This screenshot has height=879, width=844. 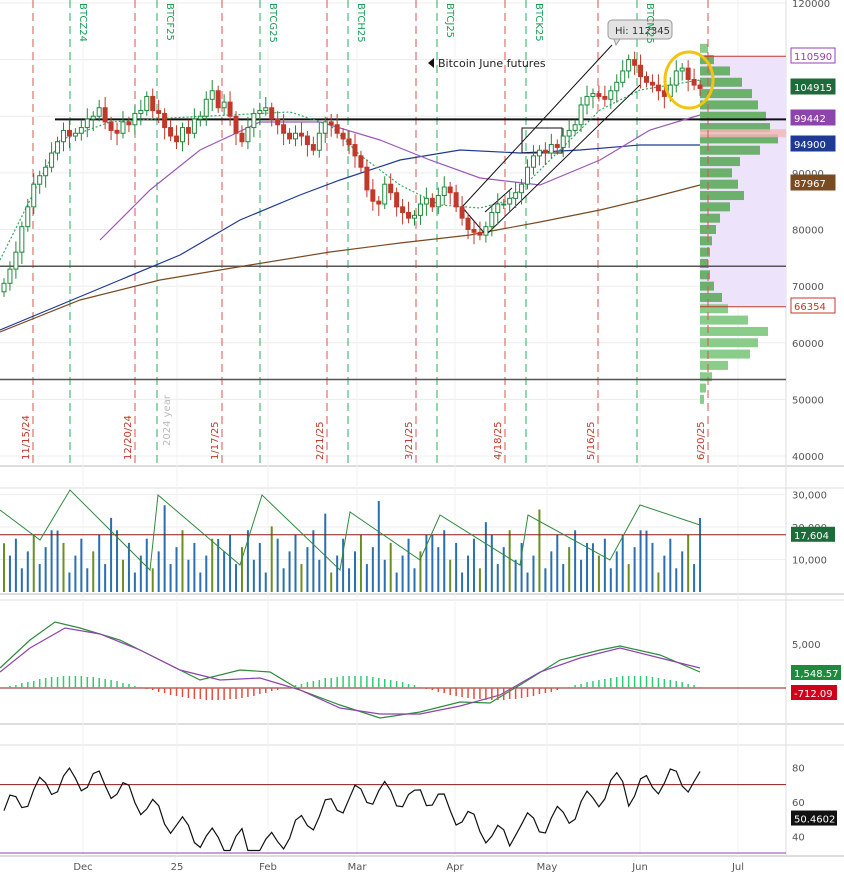 I want to click on trend-channel-lines, so click(x=551, y=140).